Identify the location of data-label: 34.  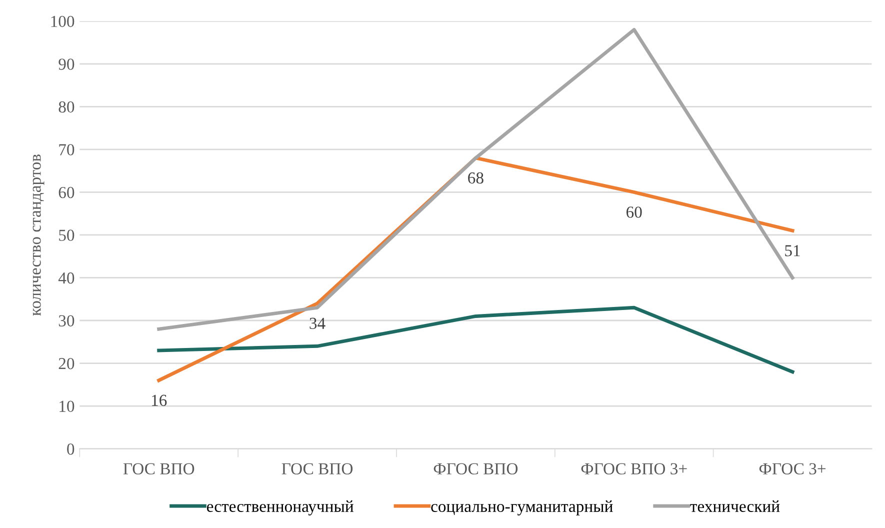
(318, 324).